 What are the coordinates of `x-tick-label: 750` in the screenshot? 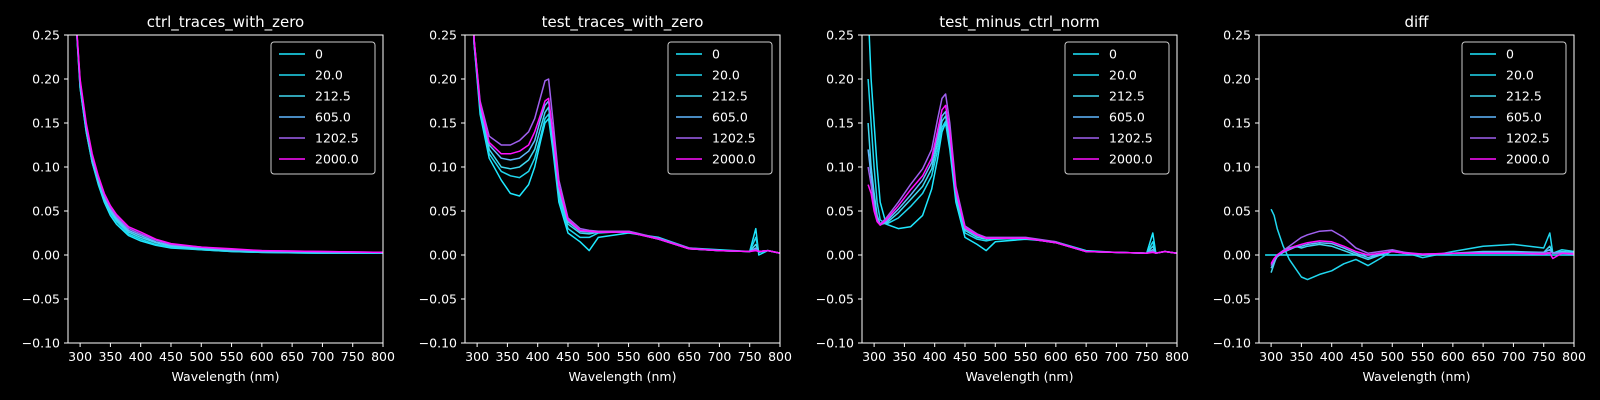 It's located at (750, 356).